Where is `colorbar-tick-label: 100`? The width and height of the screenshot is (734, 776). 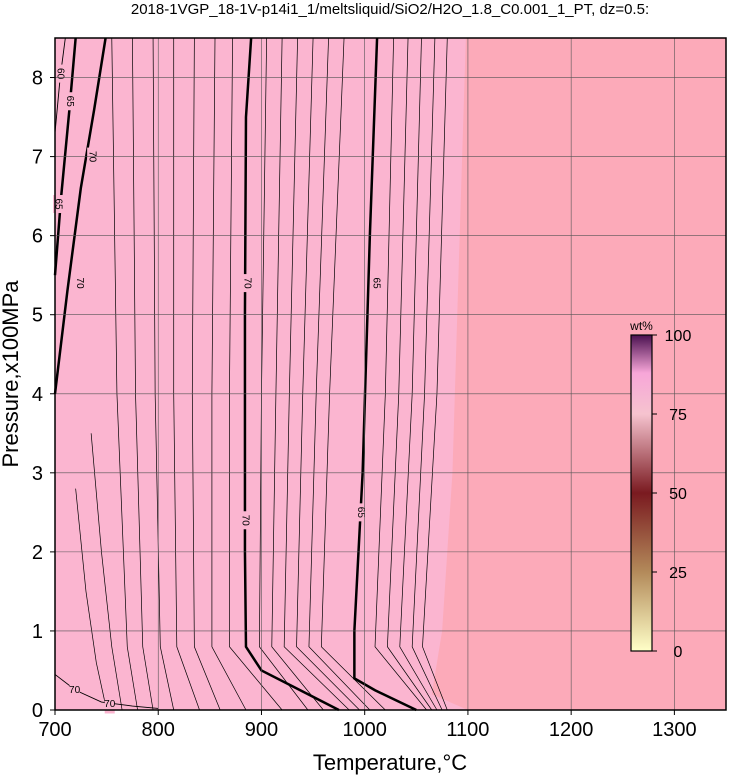 colorbar-tick-label: 100 is located at coordinates (678, 336).